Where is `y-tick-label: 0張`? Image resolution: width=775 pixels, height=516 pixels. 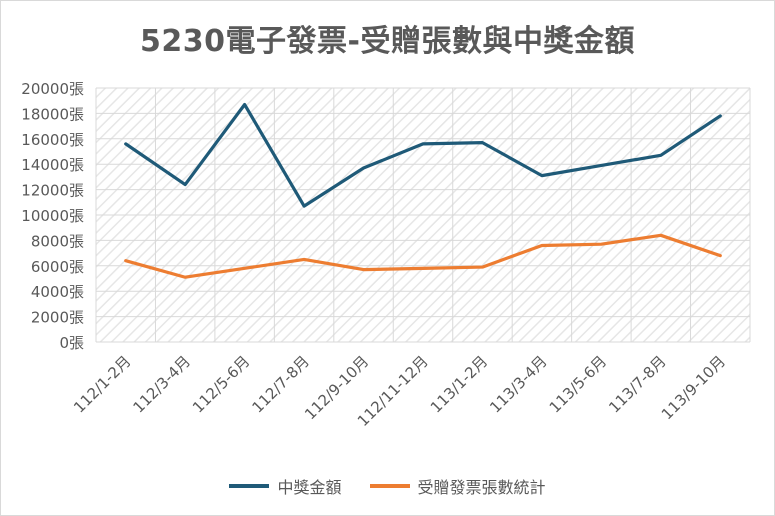
y-tick-label: 0張 is located at coordinates (71, 343).